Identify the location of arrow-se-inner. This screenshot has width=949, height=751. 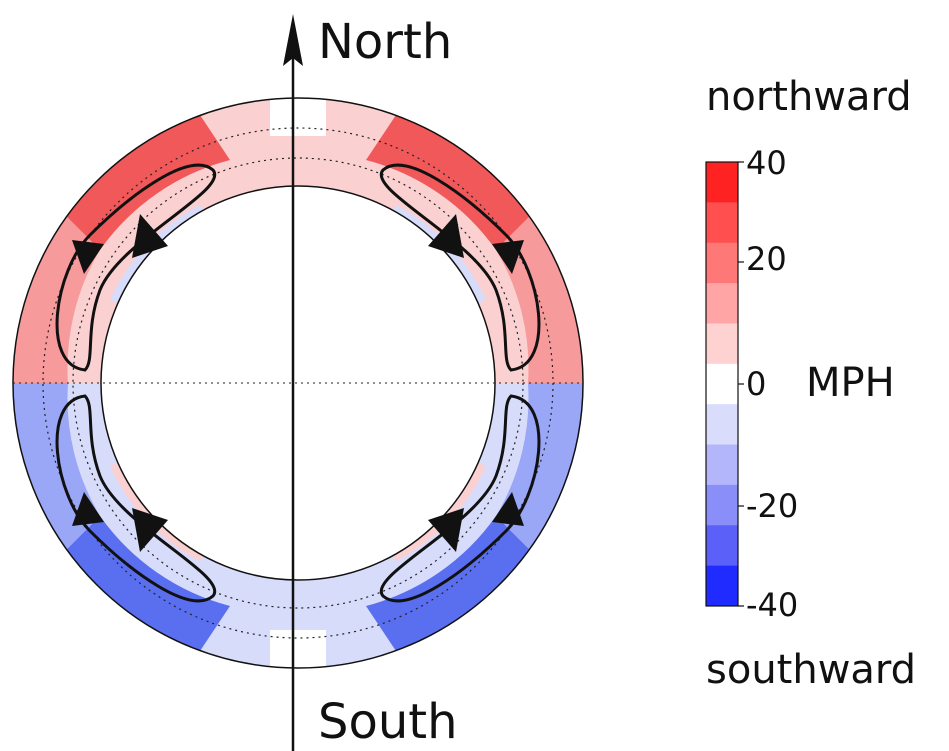
(446, 530).